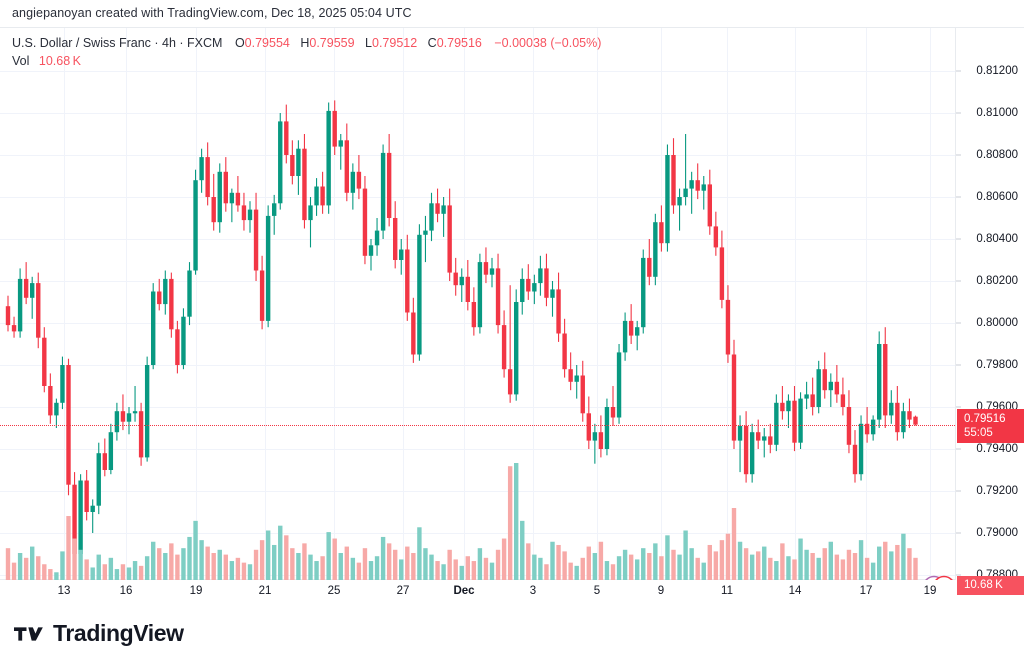 Image resolution: width=1024 pixels, height=661 pixels. I want to click on time-tick-label: 27, so click(403, 591).